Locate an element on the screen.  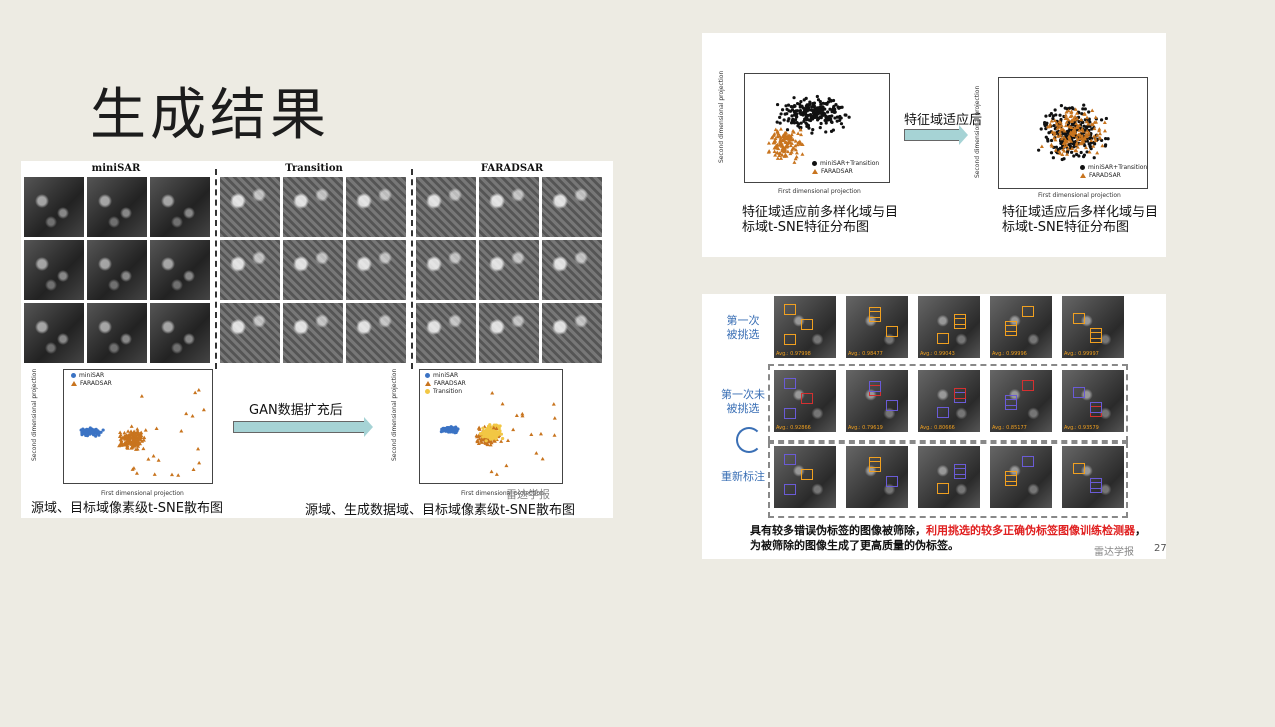
caption-line: 特征域适应前多样化域与目 is located at coordinates (820, 212).